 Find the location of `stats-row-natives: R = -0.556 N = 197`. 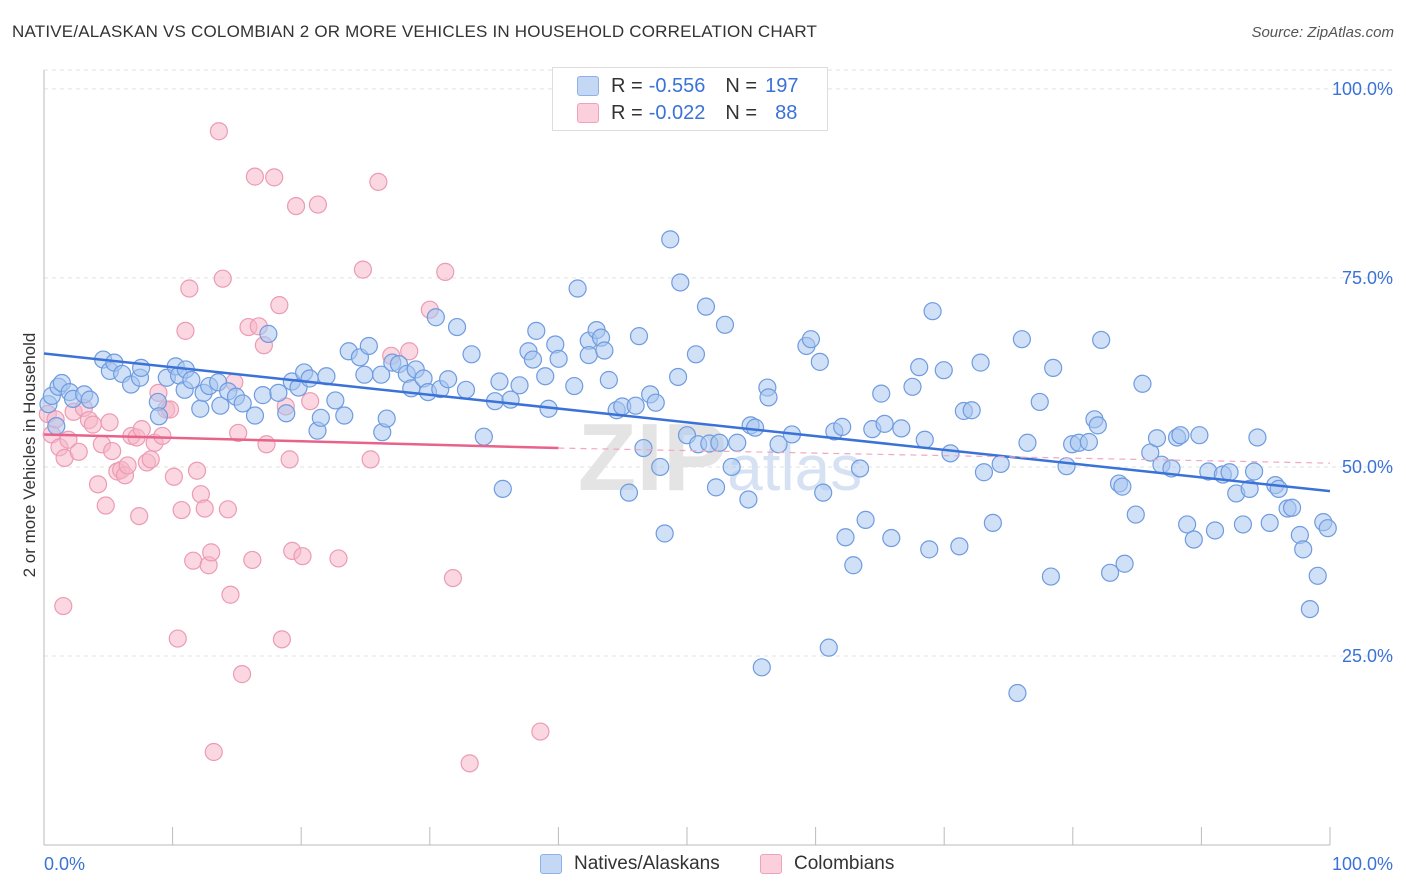

stats-row-natives: R = -0.556 N = 197 is located at coordinates (687, 86).